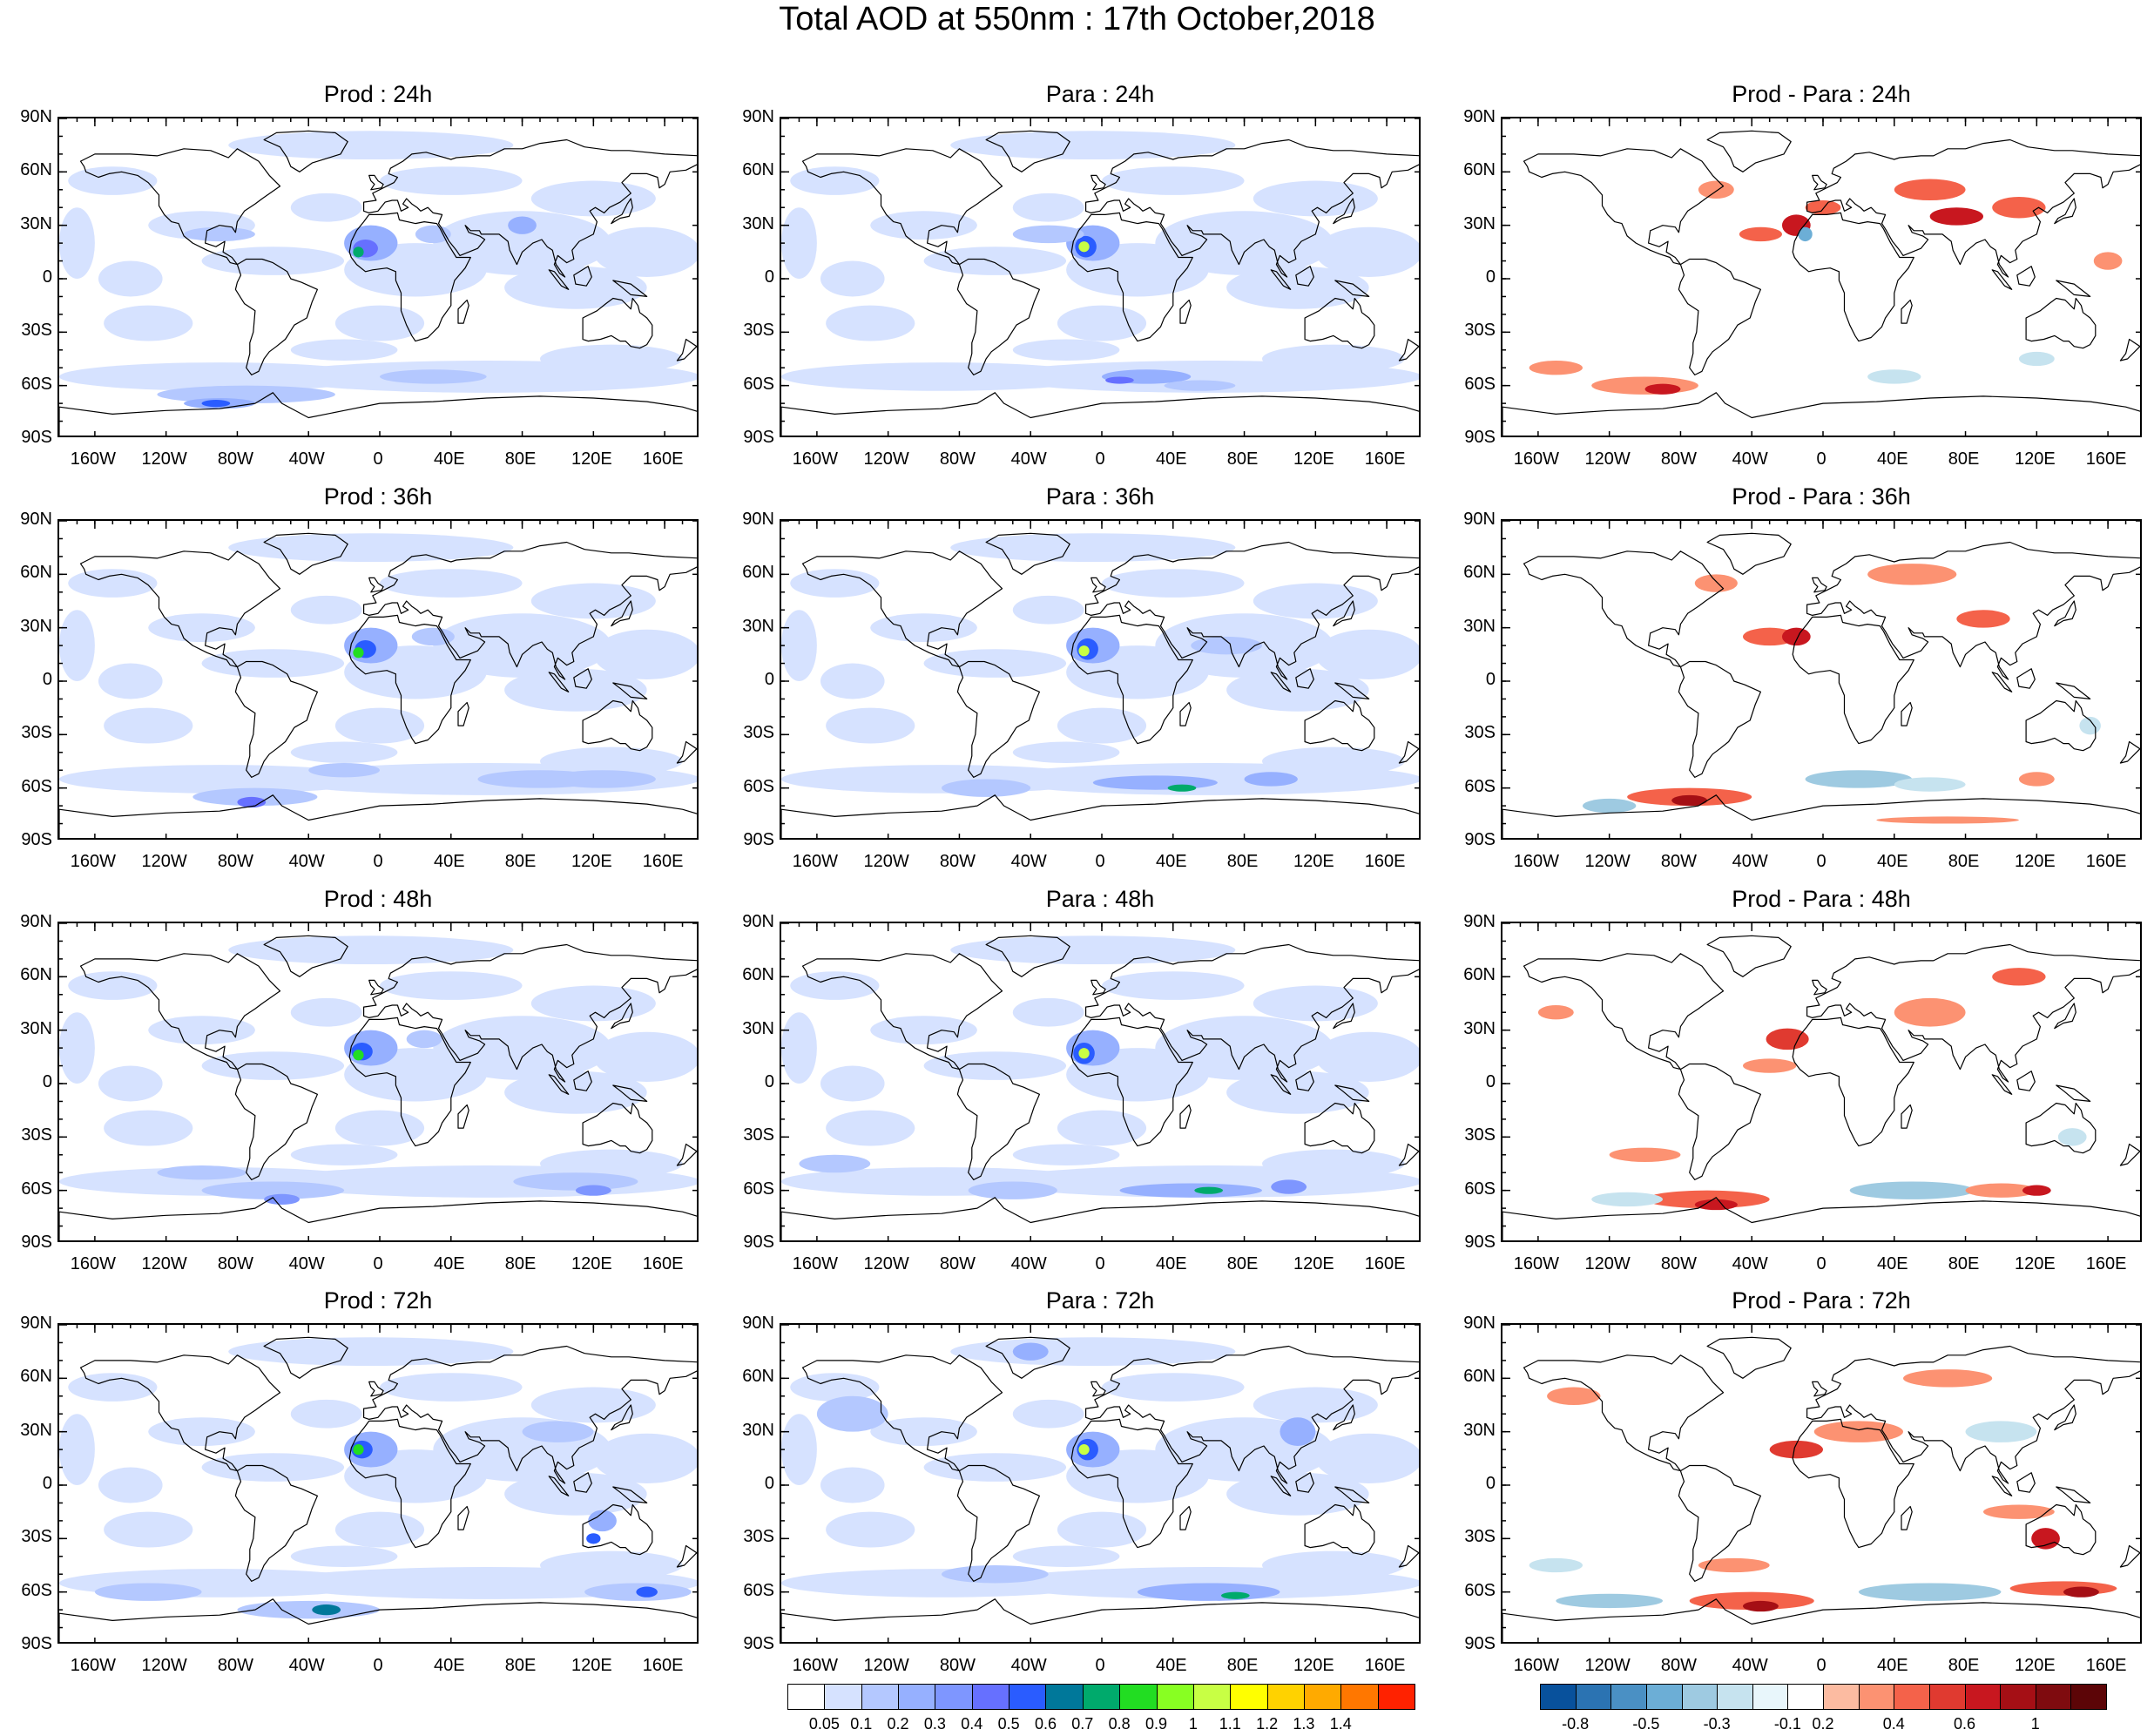  Describe the element at coordinates (687, 752) in the screenshot. I see `coastline-new-zealand` at that location.